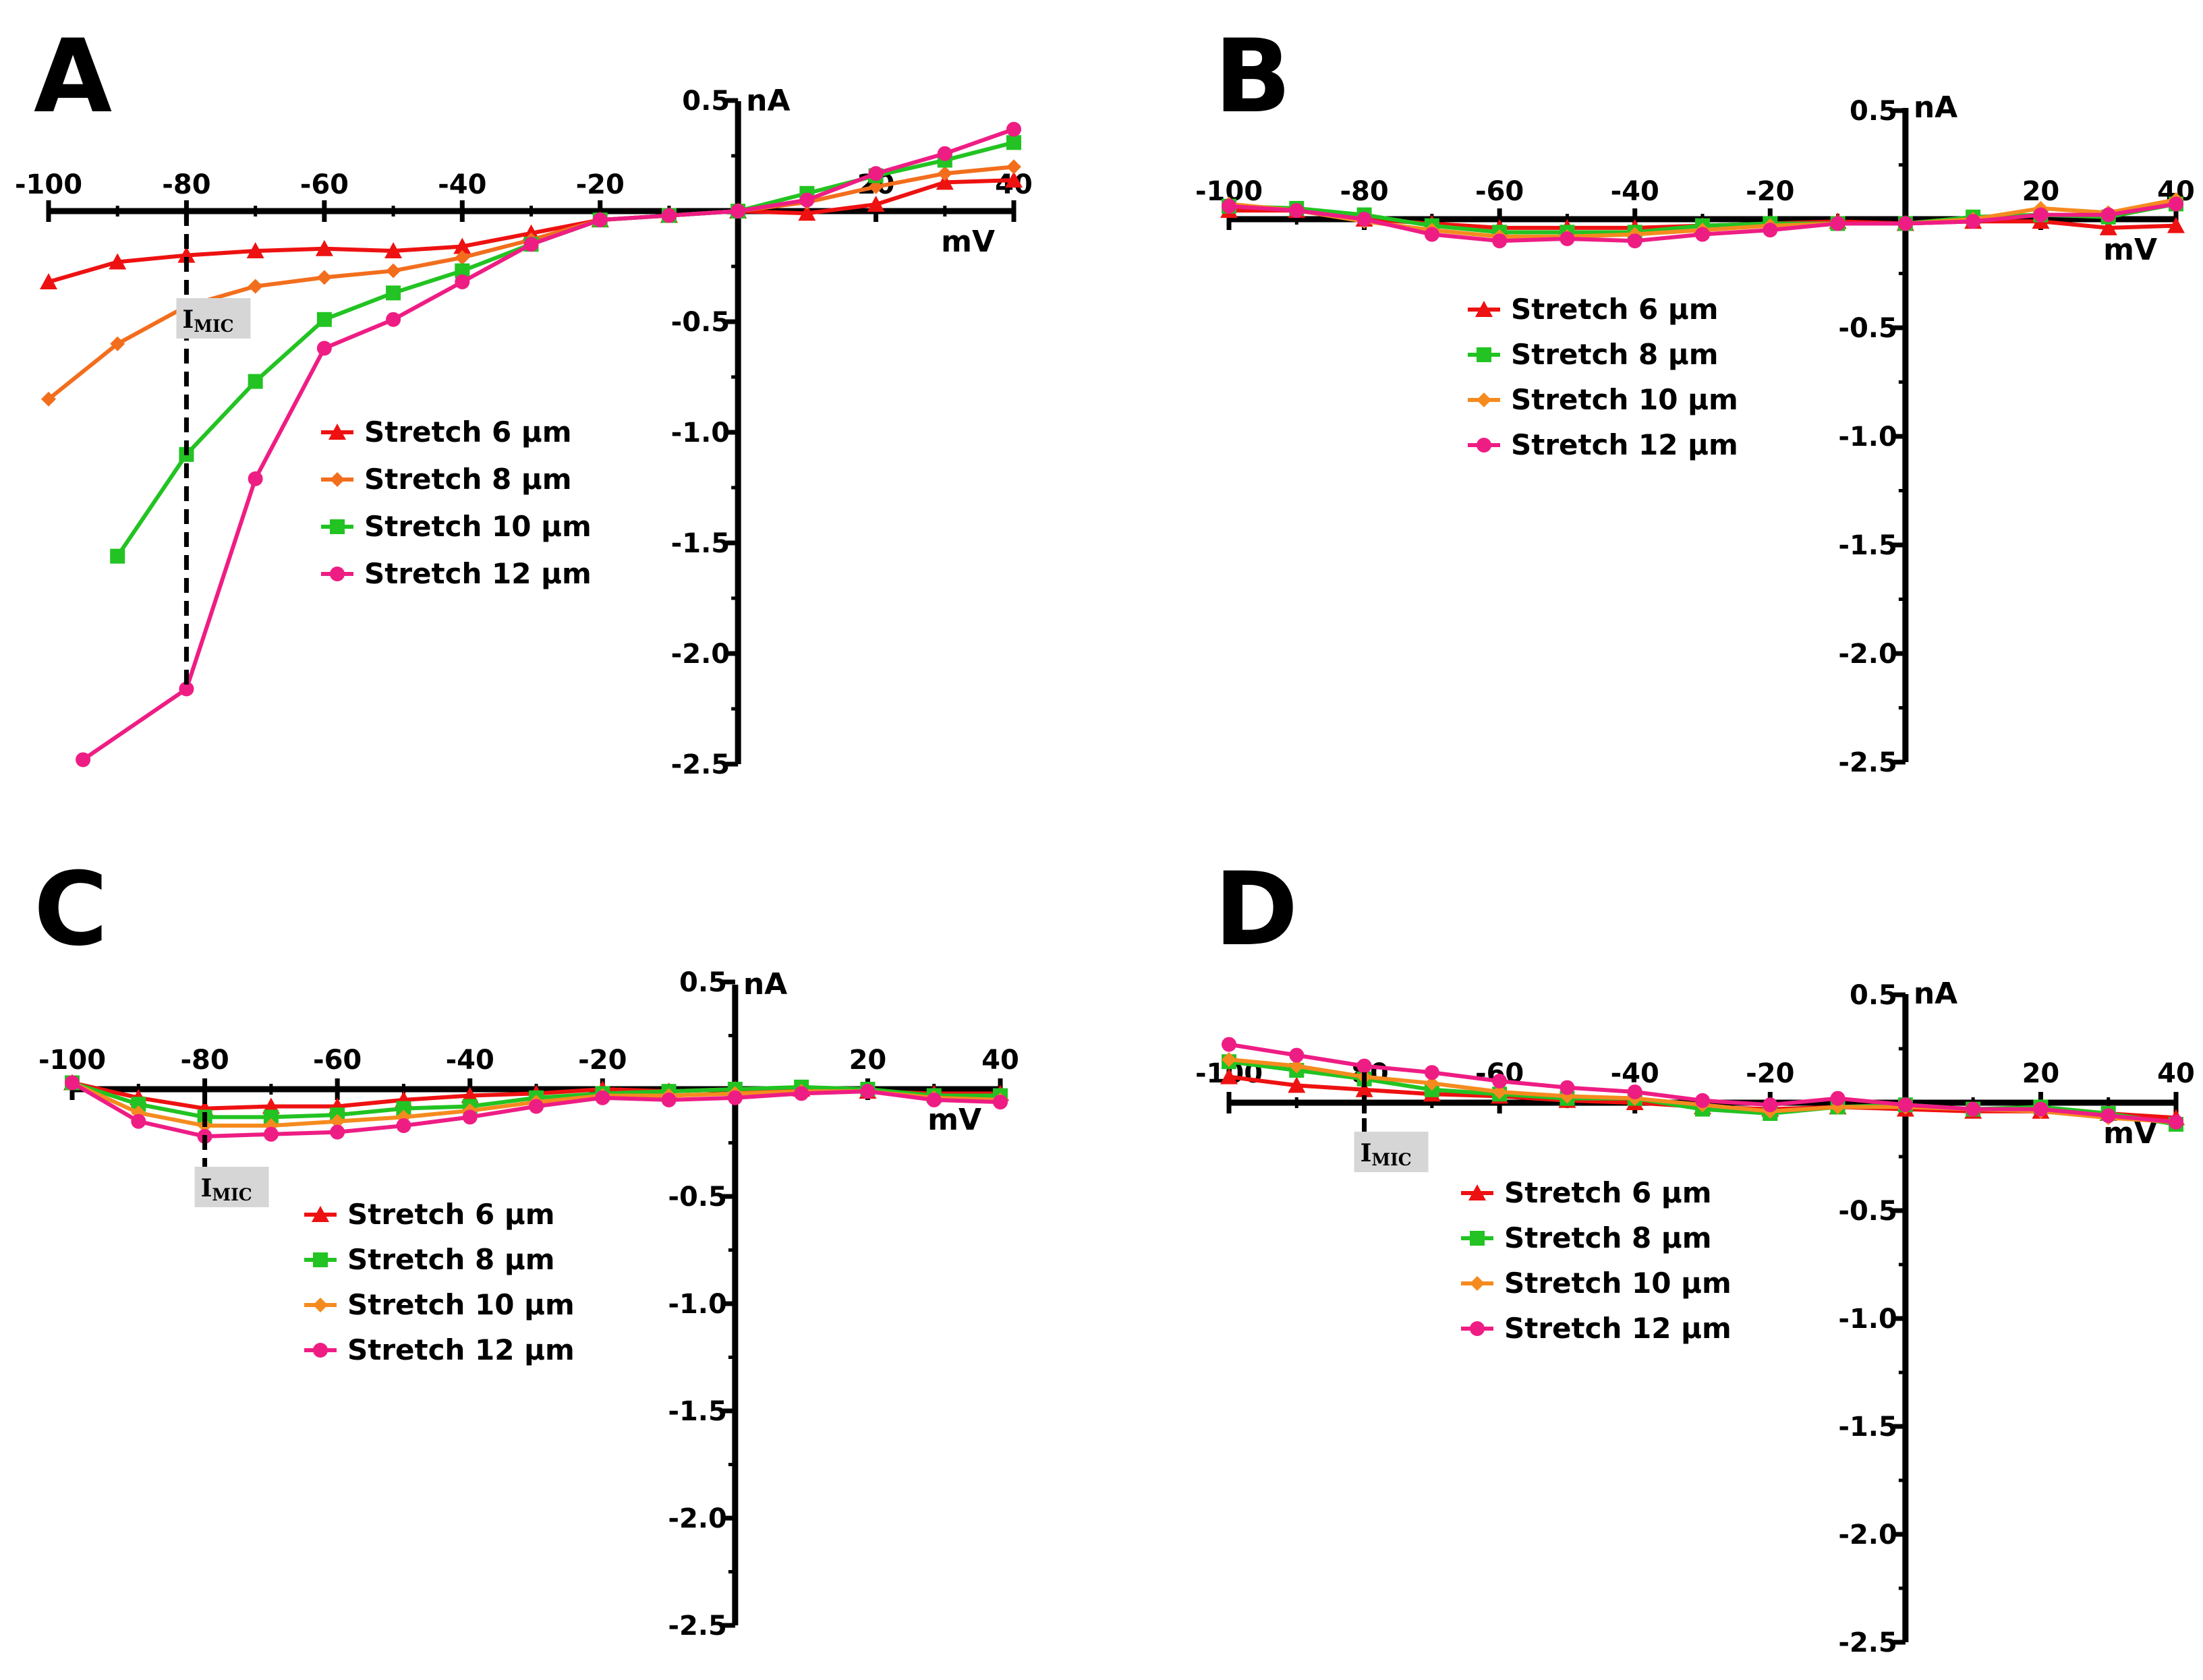 The width and height of the screenshot is (2203, 1680). What do you see at coordinates (2130, 250) in the screenshot?
I see `x-axis-unit-label: mV` at bounding box center [2130, 250].